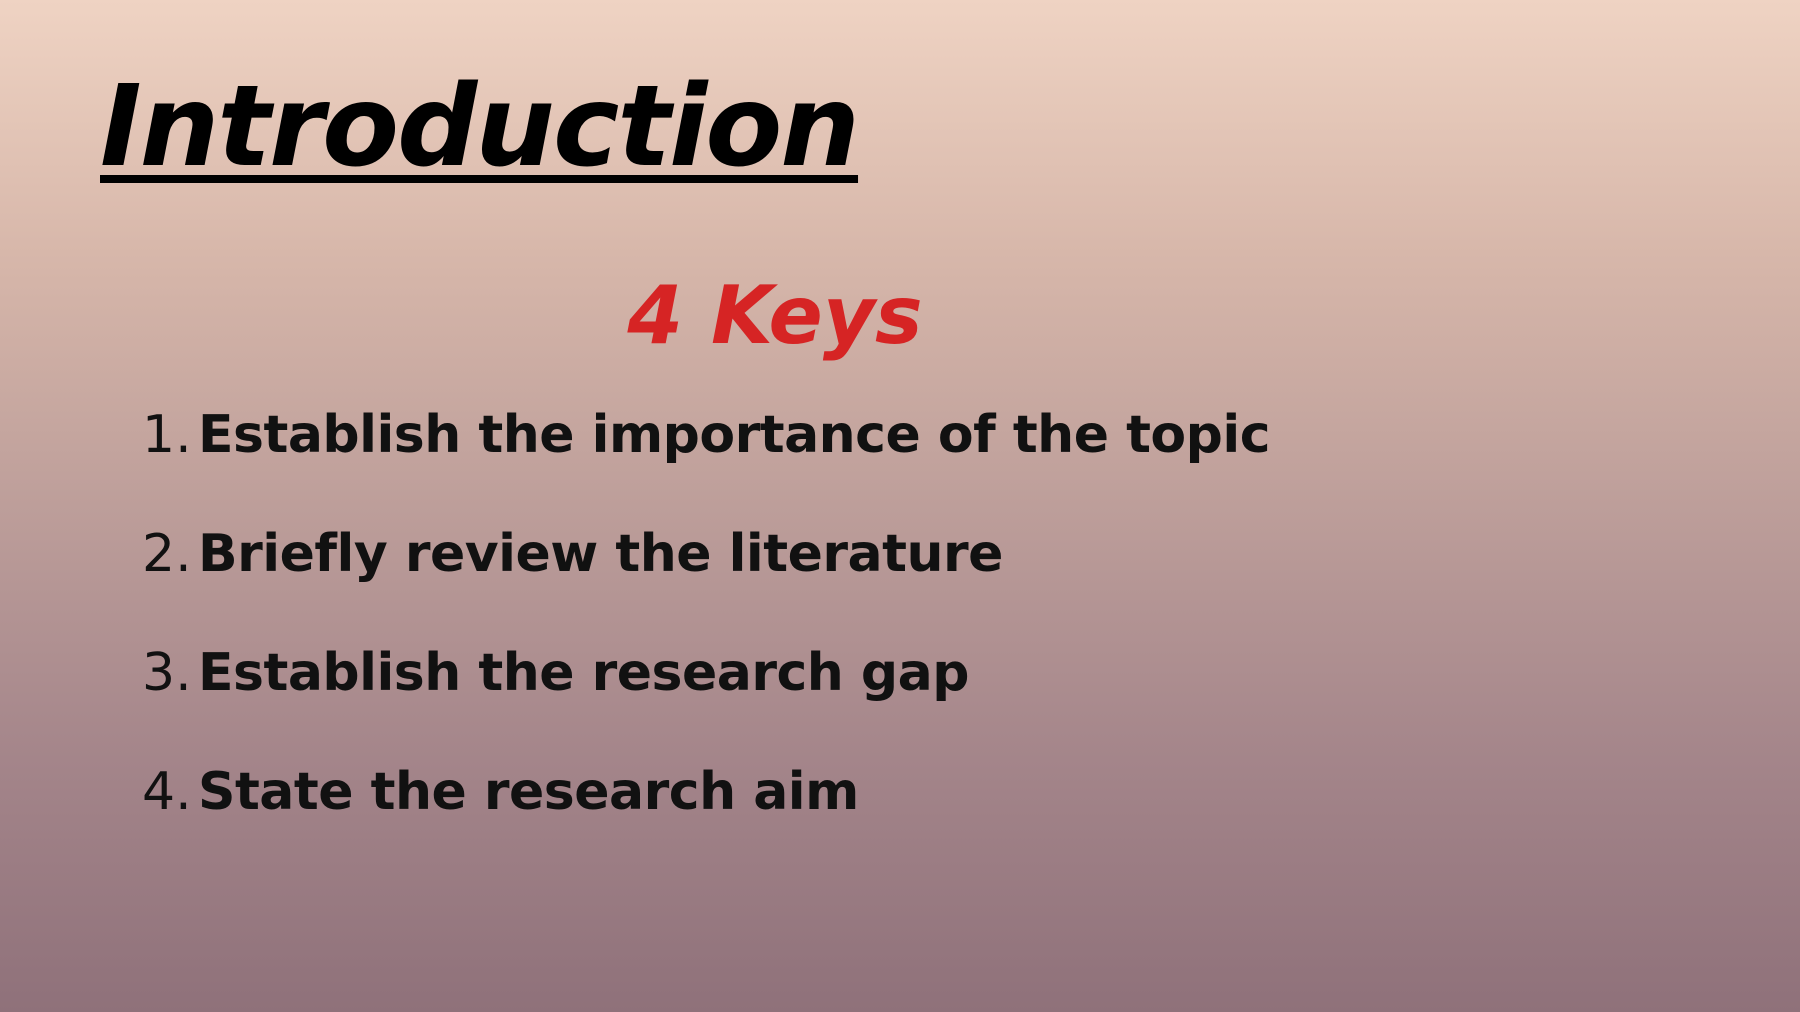 The image size is (1800, 1012). I want to click on list-item-number: 2., so click(167, 554).